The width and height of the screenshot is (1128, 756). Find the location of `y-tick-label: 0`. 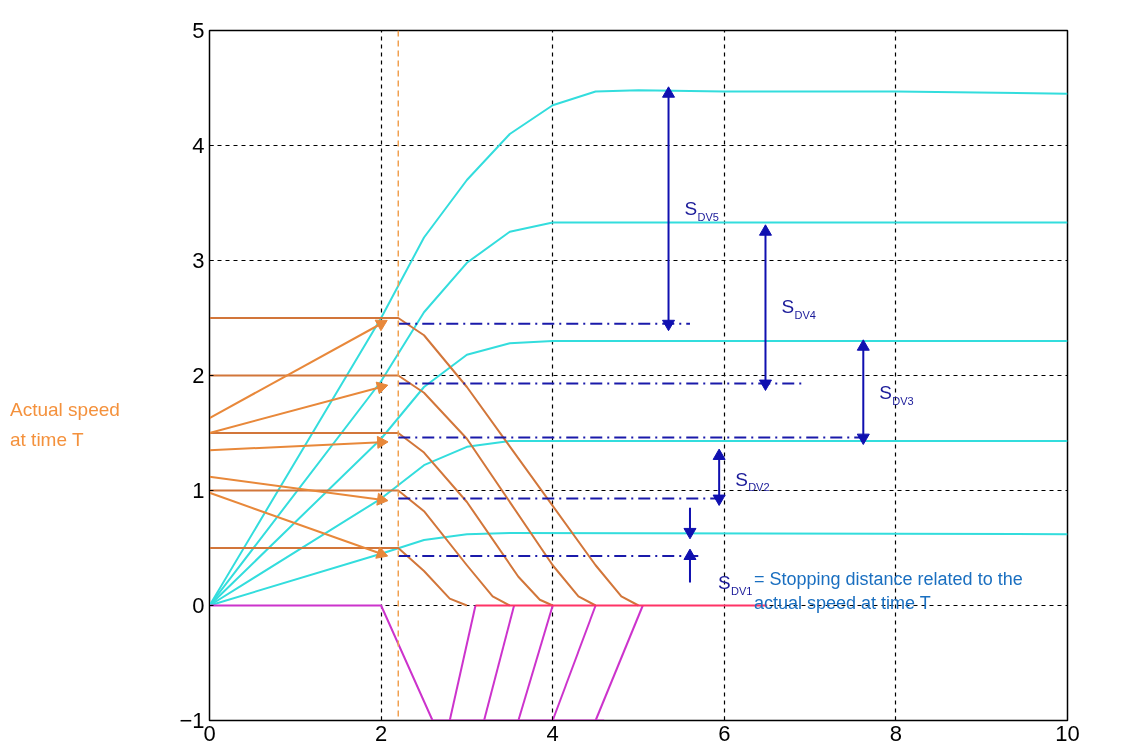

y-tick-label: 0 is located at coordinates (198, 605).